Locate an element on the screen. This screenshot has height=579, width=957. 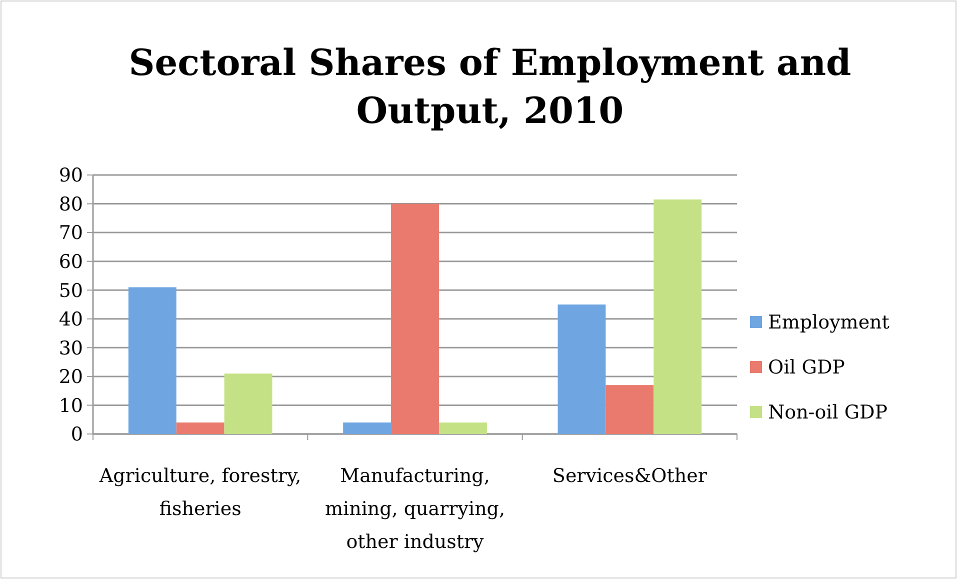
legend-label: Employment is located at coordinates (829, 323).